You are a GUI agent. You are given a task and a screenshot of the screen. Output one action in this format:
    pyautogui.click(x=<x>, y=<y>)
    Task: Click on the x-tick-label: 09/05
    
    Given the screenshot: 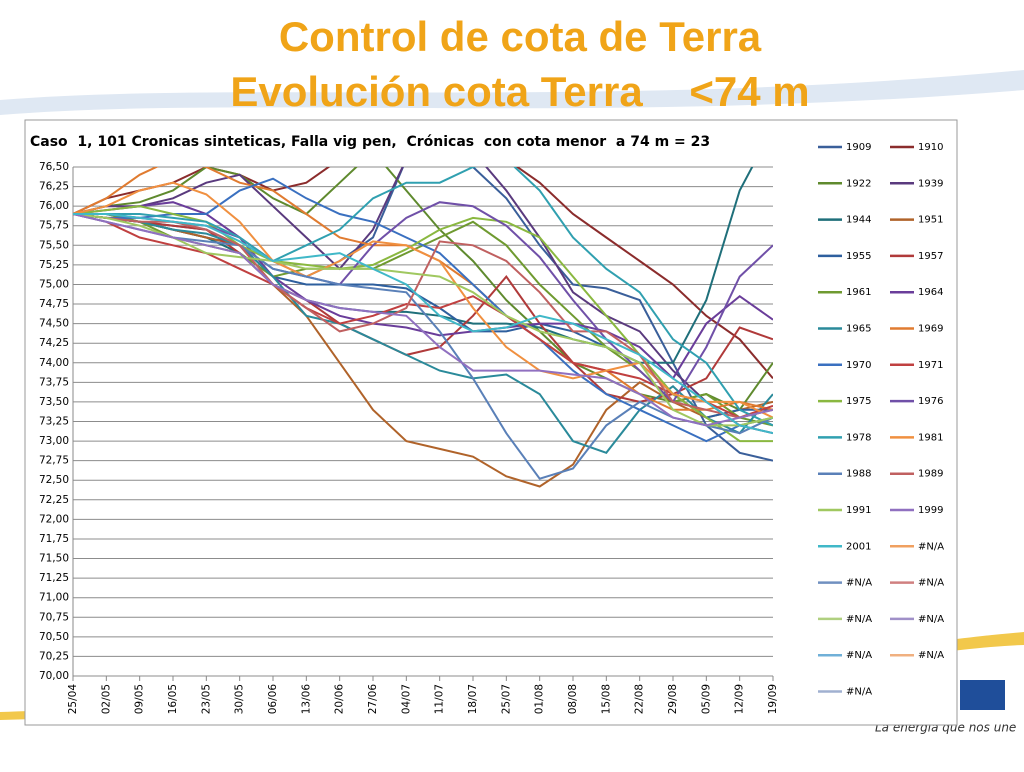 What is the action you would take?
    pyautogui.click(x=140, y=699)
    